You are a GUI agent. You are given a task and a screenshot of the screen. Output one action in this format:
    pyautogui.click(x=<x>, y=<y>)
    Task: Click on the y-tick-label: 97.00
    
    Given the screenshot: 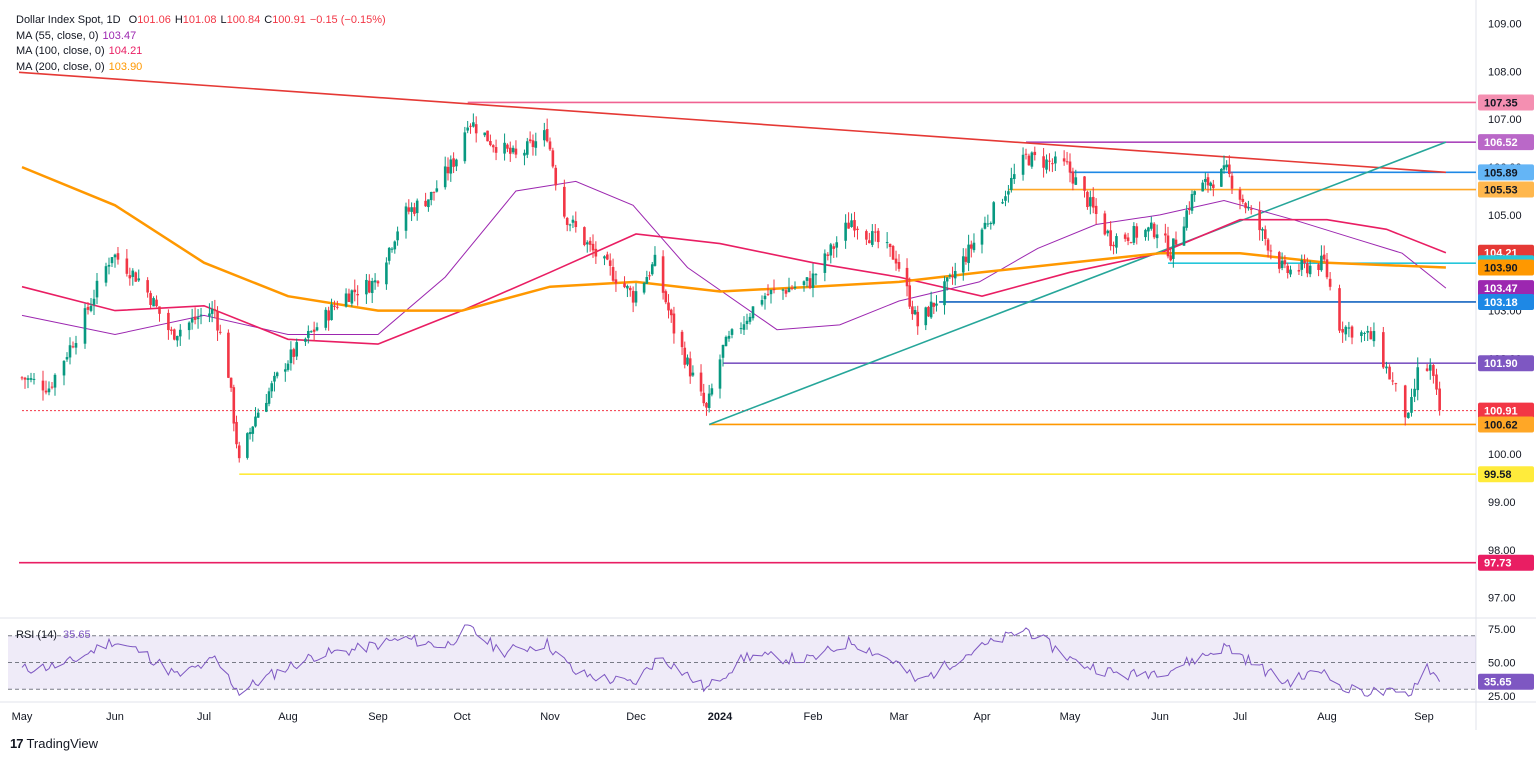 What is the action you would take?
    pyautogui.click(x=1502, y=599)
    